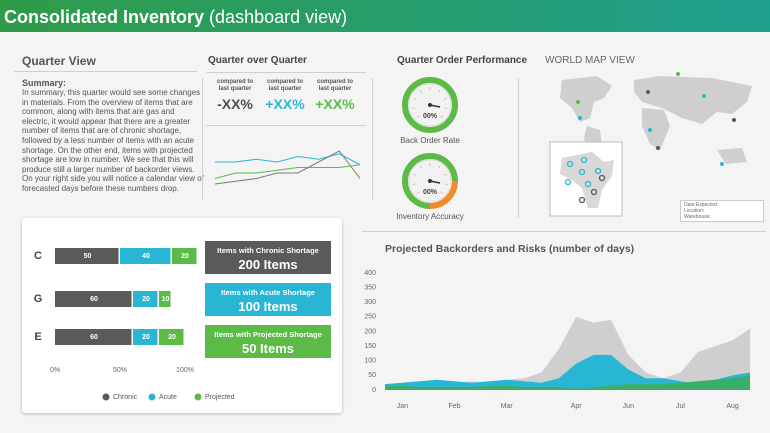  Describe the element at coordinates (55, 370) in the screenshot. I see `x-tick-label: 0%` at that location.